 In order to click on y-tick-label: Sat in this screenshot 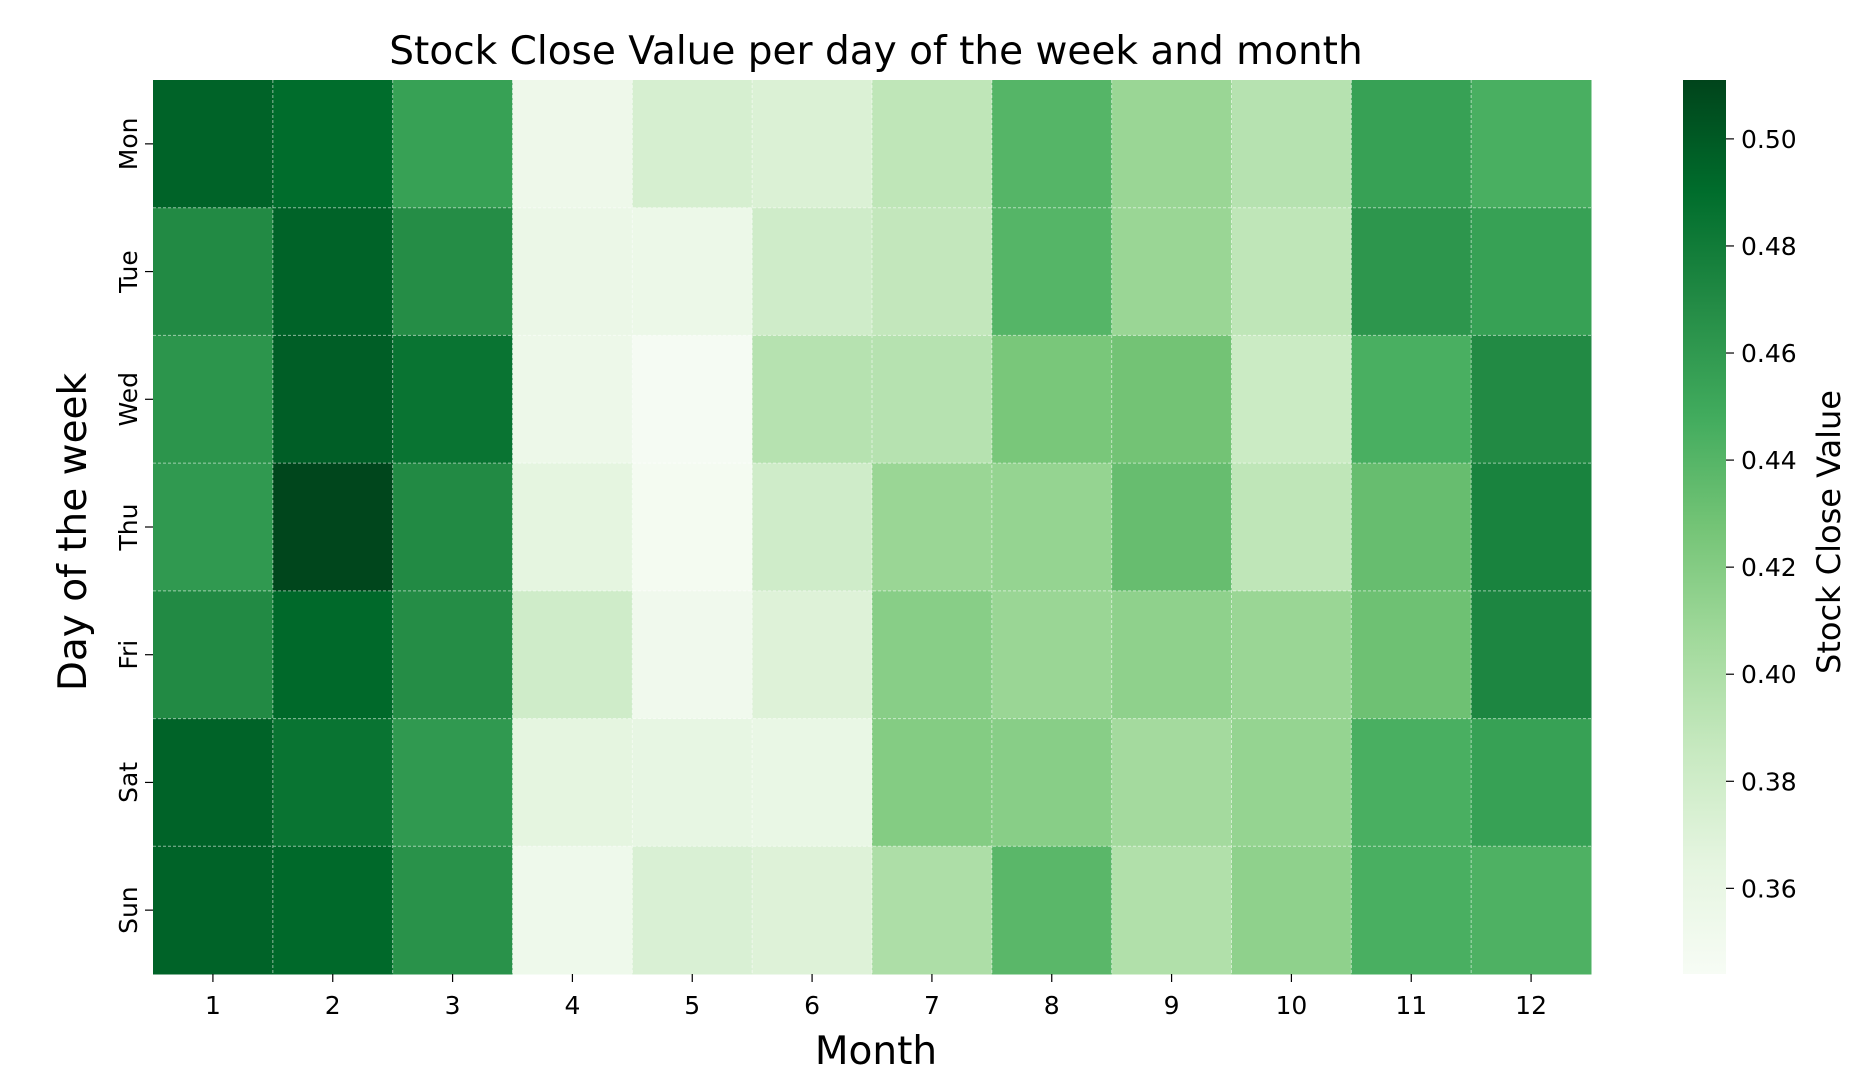, I will do `click(128, 782)`.